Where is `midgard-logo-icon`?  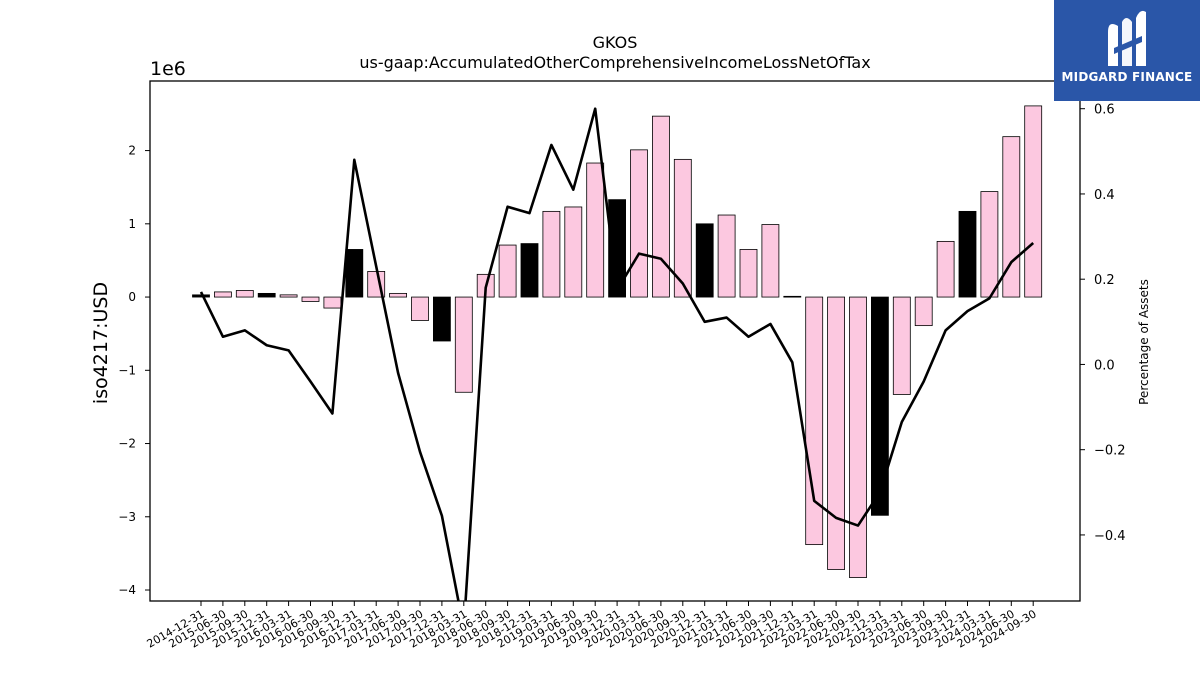
midgard-logo-icon is located at coordinates (1127, 38).